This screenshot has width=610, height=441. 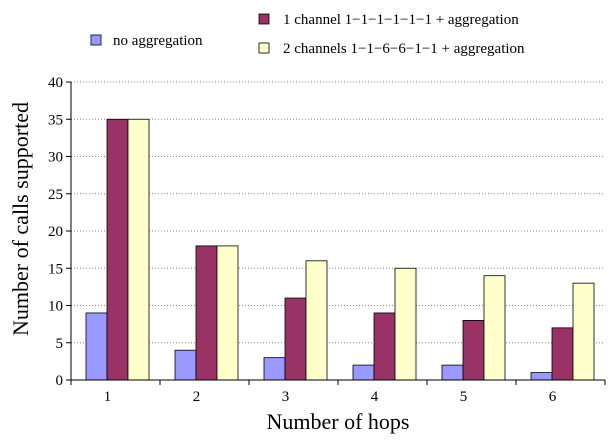 What do you see at coordinates (197, 397) in the screenshot?
I see `x-tick-label: 2` at bounding box center [197, 397].